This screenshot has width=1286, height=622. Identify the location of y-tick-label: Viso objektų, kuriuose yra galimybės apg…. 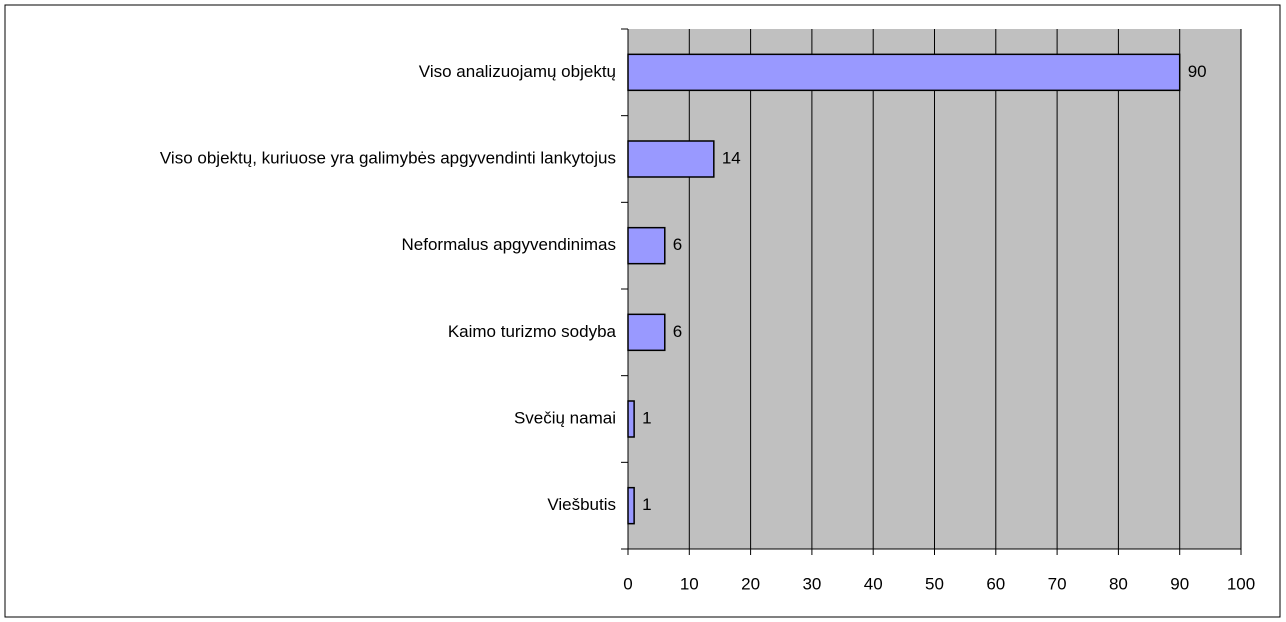
(388, 157).